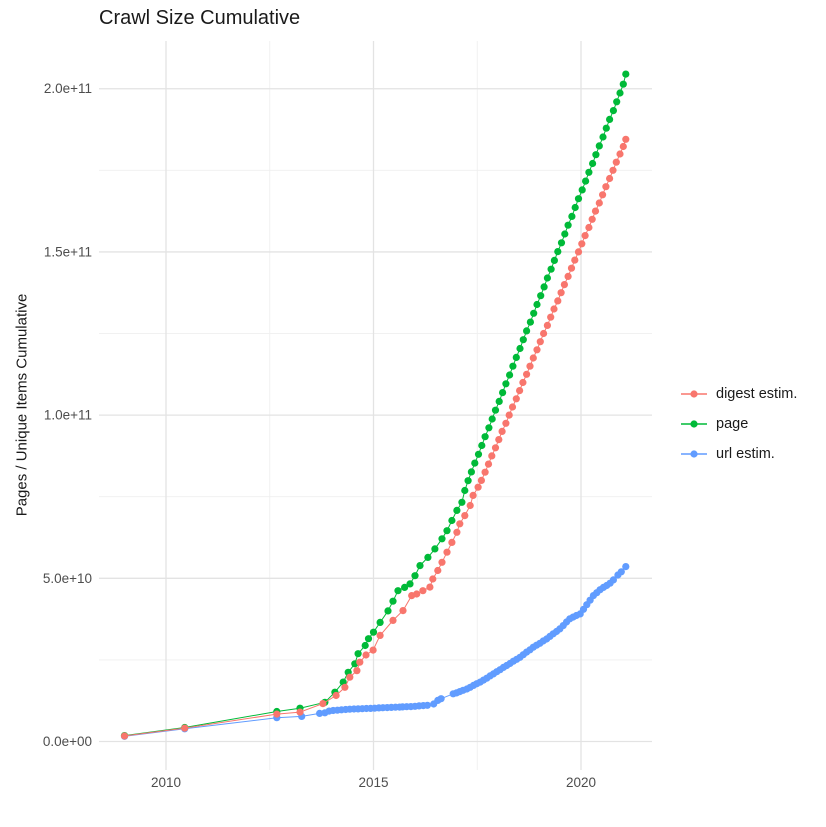 The height and width of the screenshot is (827, 826). I want to click on x-tick-label: 2020, so click(581, 782).